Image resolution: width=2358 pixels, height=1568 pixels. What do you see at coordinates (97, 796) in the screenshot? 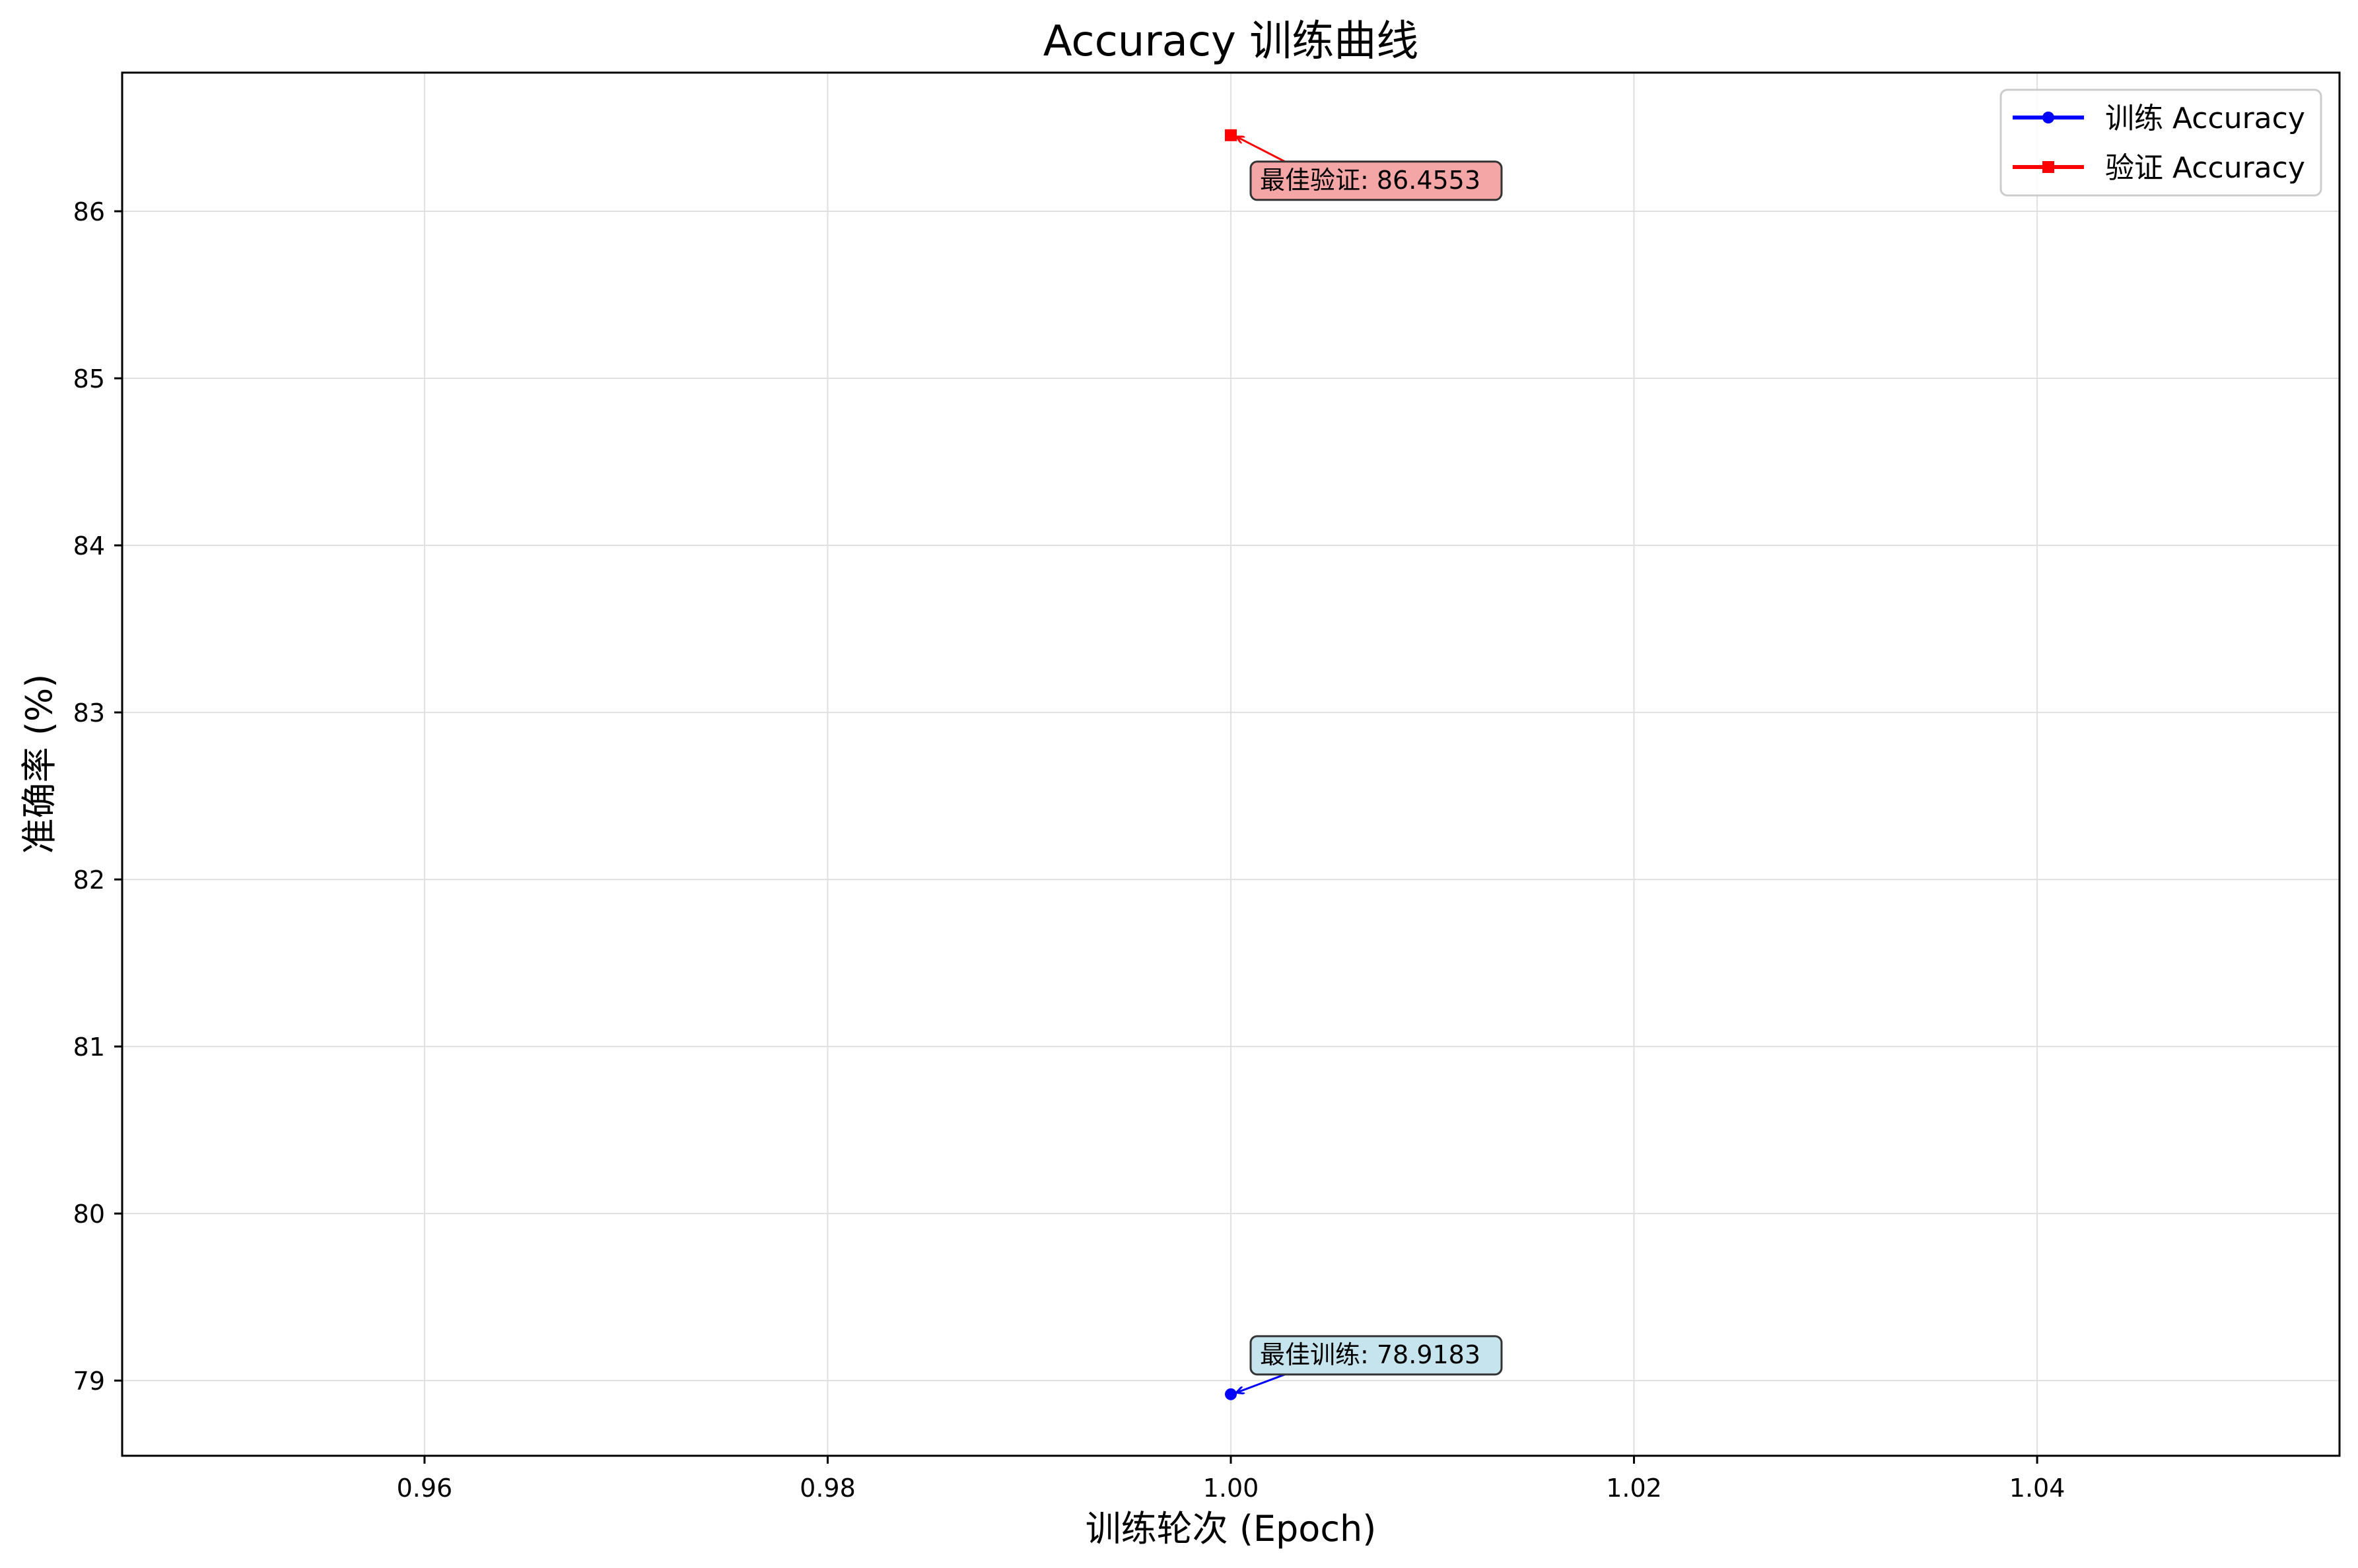
I see `y-axis: 79 80 81 82 83 84 85 86` at bounding box center [97, 796].